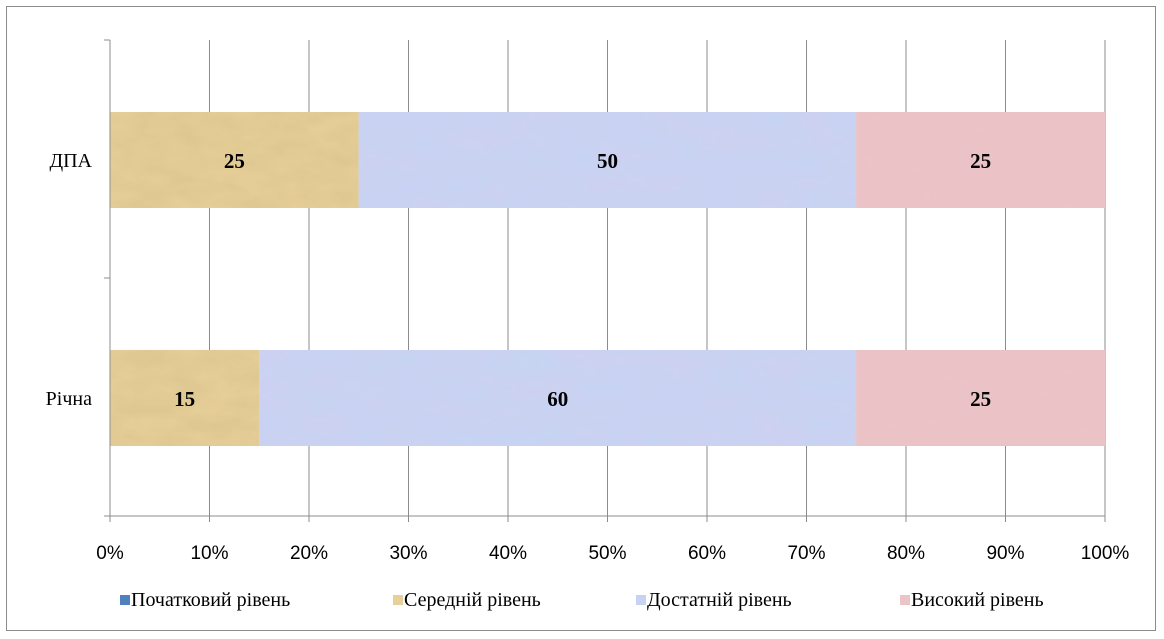 The image size is (1164, 639). I want to click on x-tick-label: 60%, so click(707, 553).